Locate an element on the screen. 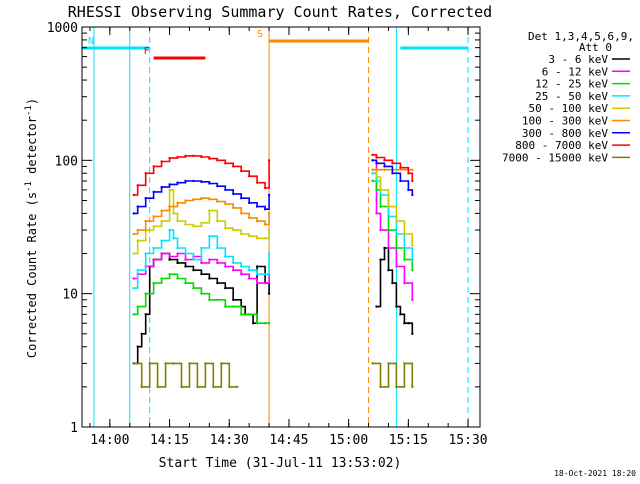 This screenshot has height=484, width=640. legend-header-line-2: Att 0 is located at coordinates (595, 47).